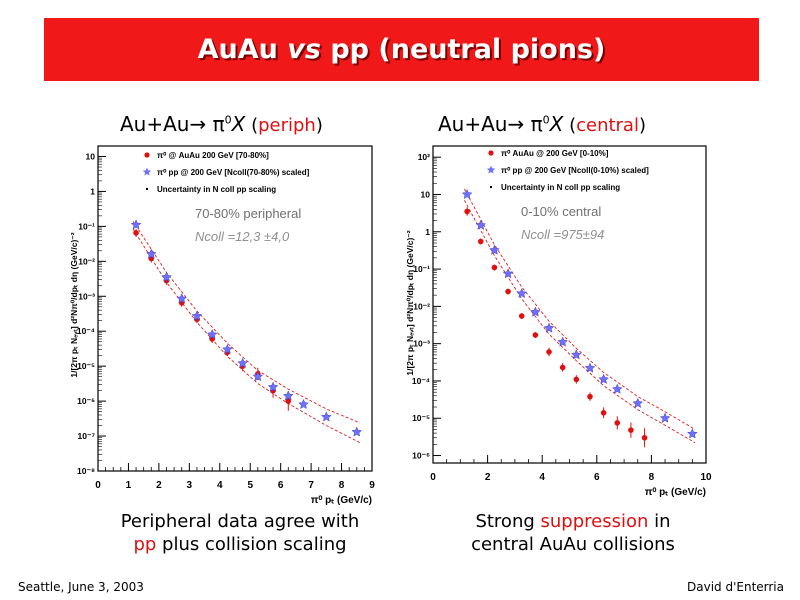  I want to click on legend-entry: π⁰ @ AuAu 200 GeV [70-80%], so click(213, 155).